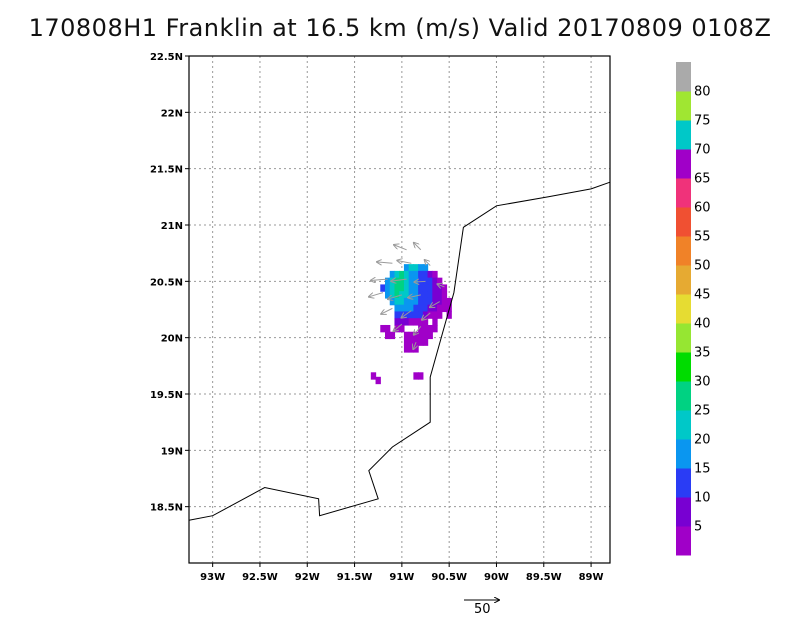 The width and height of the screenshot is (800, 618). Describe the element at coordinates (166, 508) in the screenshot. I see `lat-tick-label: 18.5N` at that location.